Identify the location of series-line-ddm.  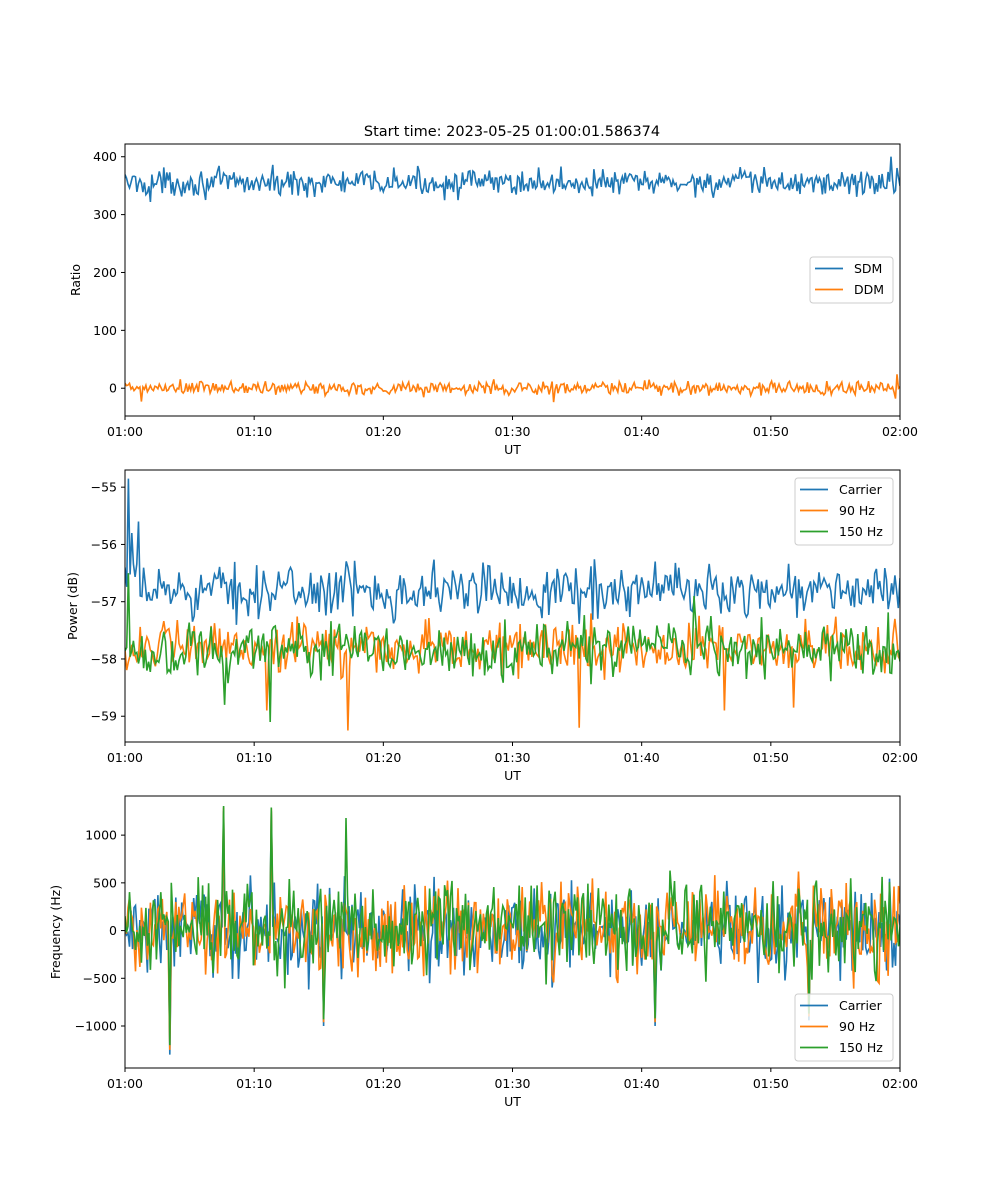
(512, 388).